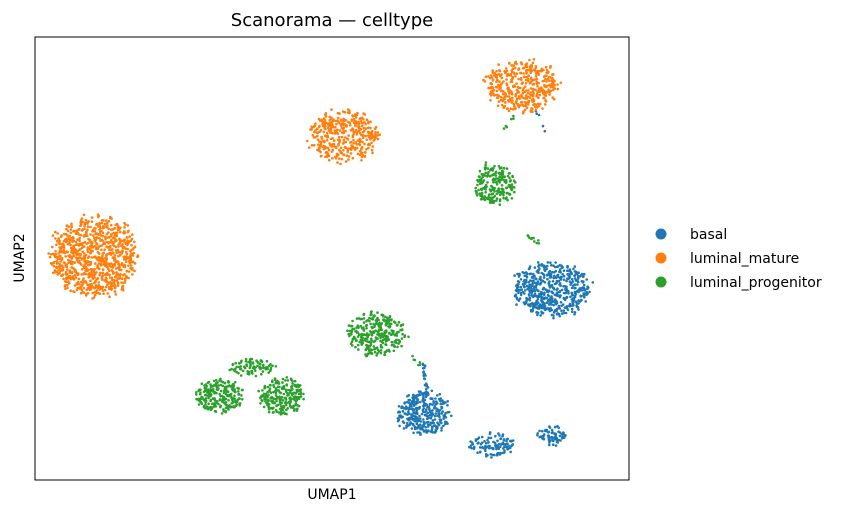 The height and width of the screenshot is (514, 866). Describe the element at coordinates (661, 282) in the screenshot. I see `legend-marker-luminal-progenitor` at that location.